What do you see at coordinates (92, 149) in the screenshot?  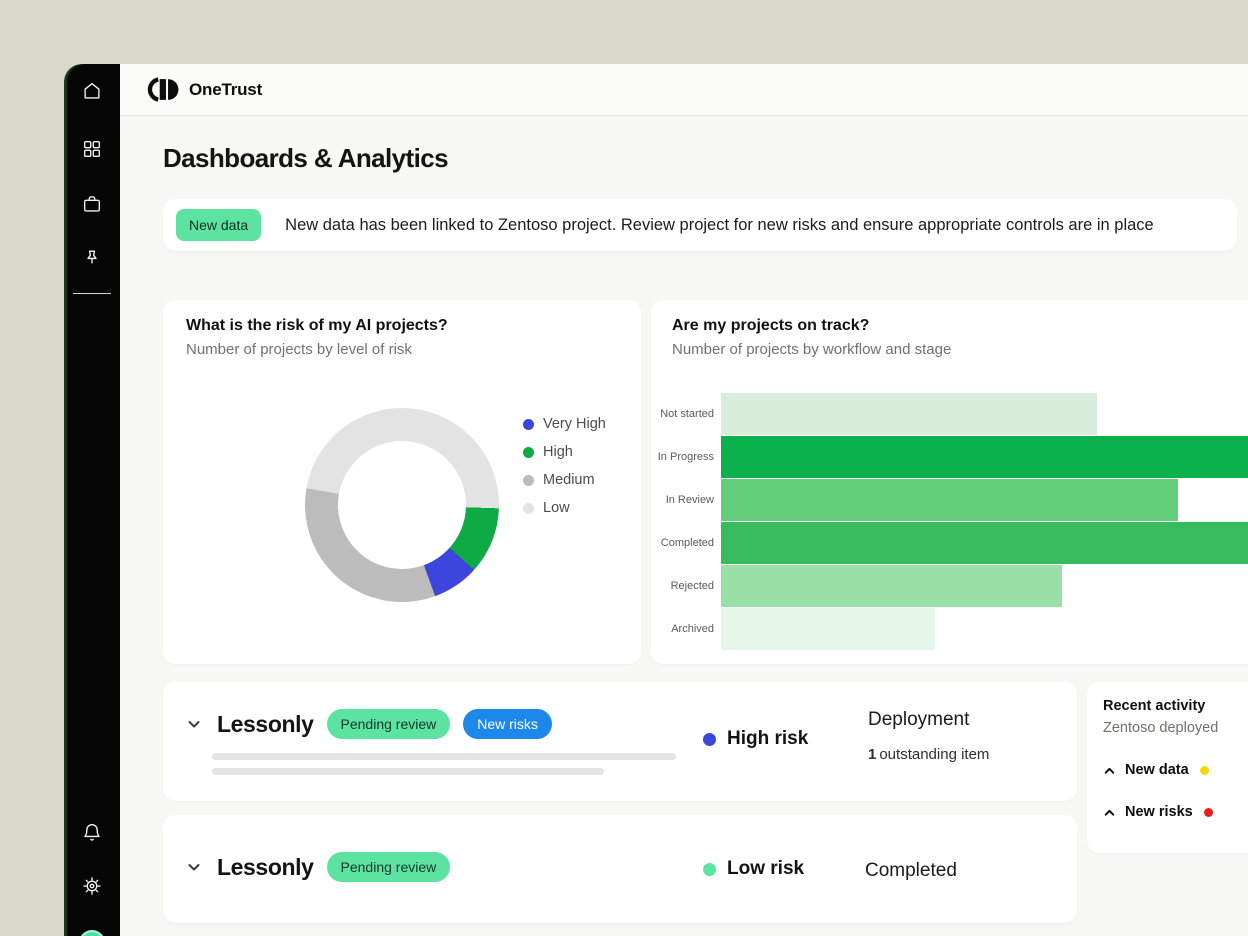 I see `apps-grid-icon` at bounding box center [92, 149].